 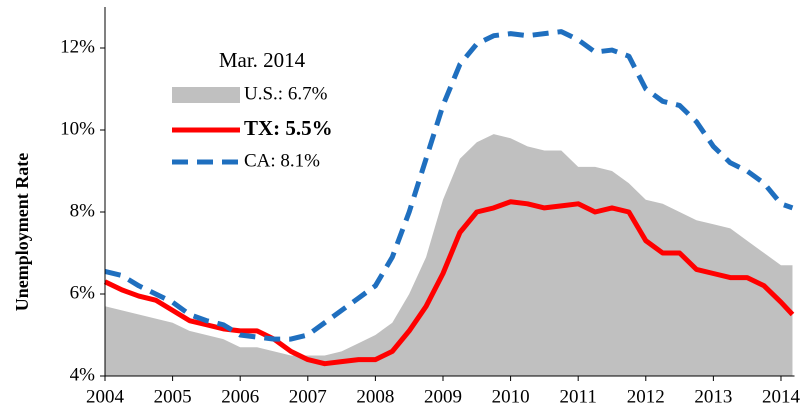 What do you see at coordinates (375, 396) in the screenshot?
I see `x-tick-label: 2008` at bounding box center [375, 396].